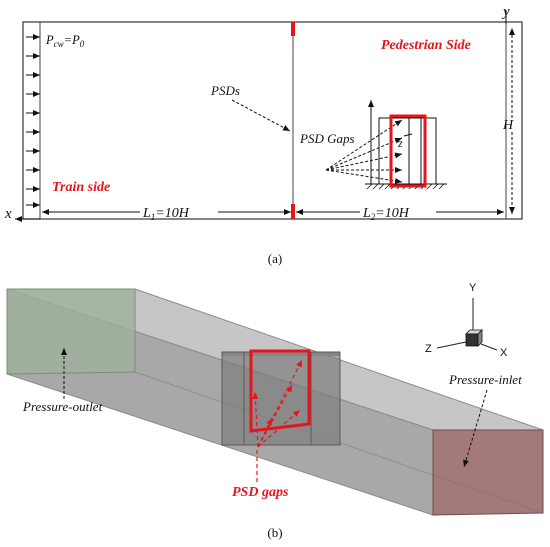 The height and width of the screenshot is (547, 550). What do you see at coordinates (400, 143) in the screenshot?
I see `gap-symbol: z` at bounding box center [400, 143].